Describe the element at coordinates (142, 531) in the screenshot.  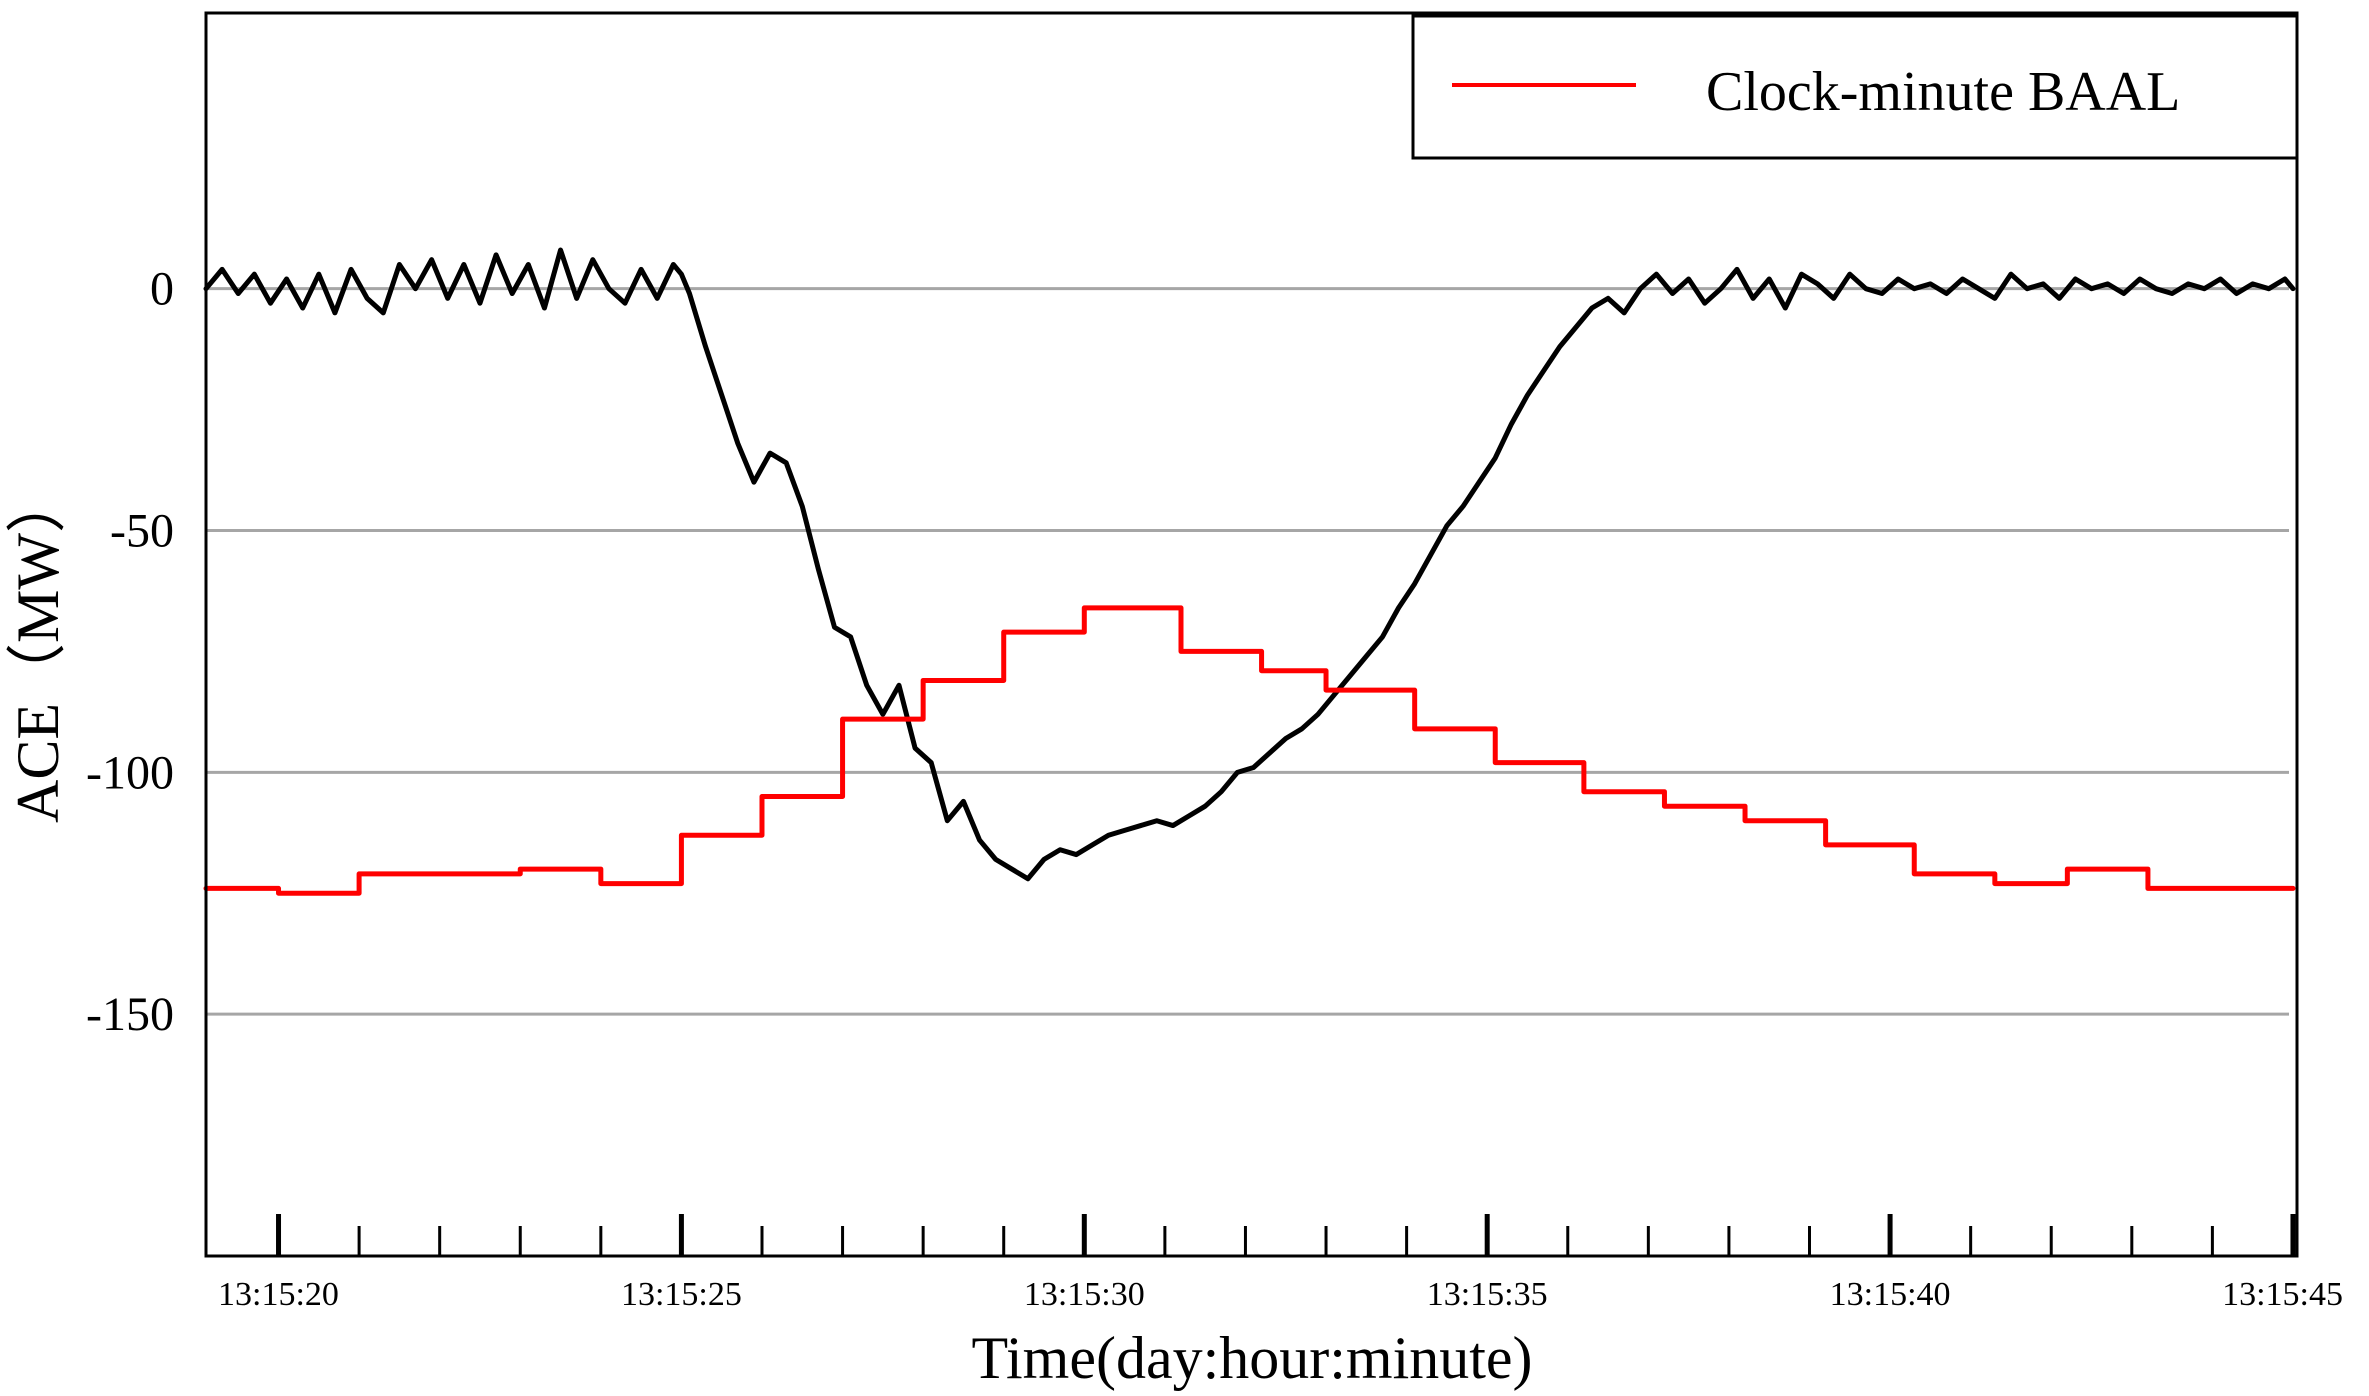
I see `y-tick-label: -50` at that location.